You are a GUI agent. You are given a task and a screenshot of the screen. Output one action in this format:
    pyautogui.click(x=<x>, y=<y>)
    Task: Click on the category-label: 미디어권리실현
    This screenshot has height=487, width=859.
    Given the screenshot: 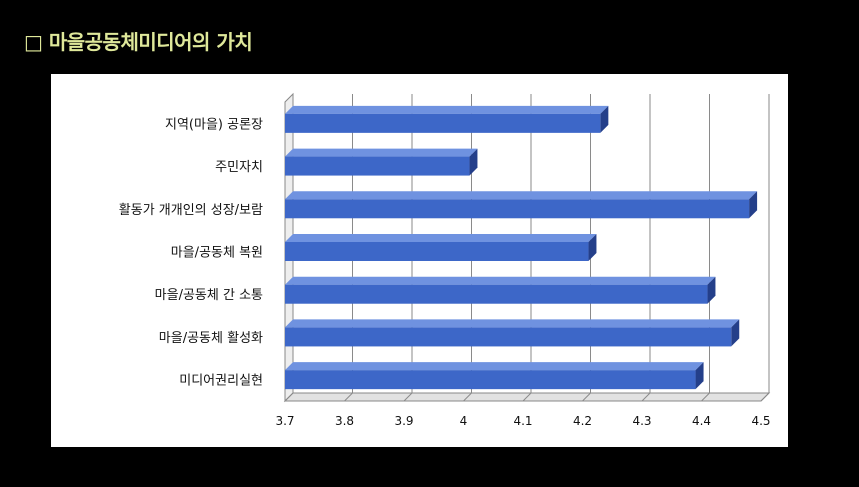 What is the action you would take?
    pyautogui.click(x=221, y=381)
    